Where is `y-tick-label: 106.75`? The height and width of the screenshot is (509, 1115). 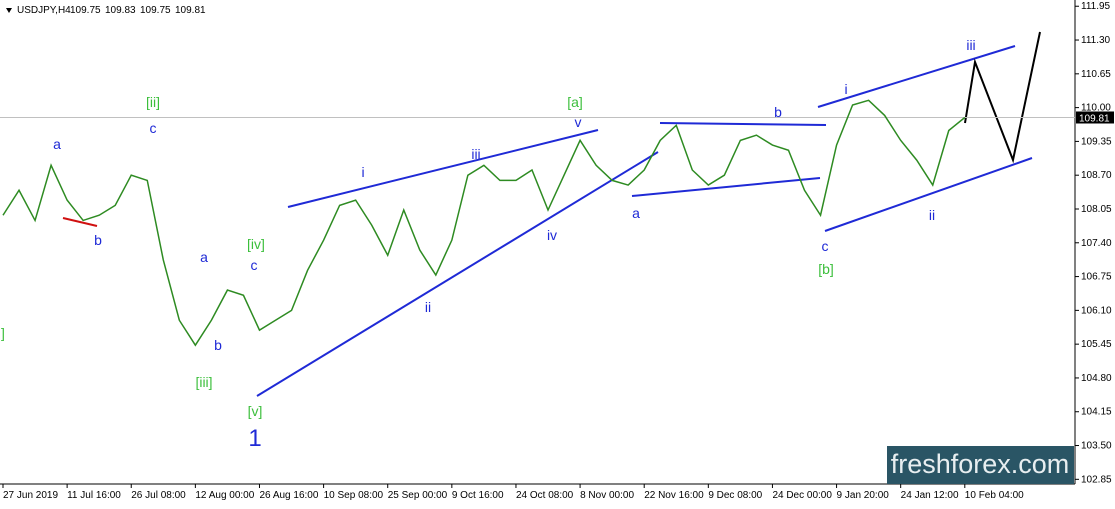
y-tick-label: 106.75 is located at coordinates (1096, 277).